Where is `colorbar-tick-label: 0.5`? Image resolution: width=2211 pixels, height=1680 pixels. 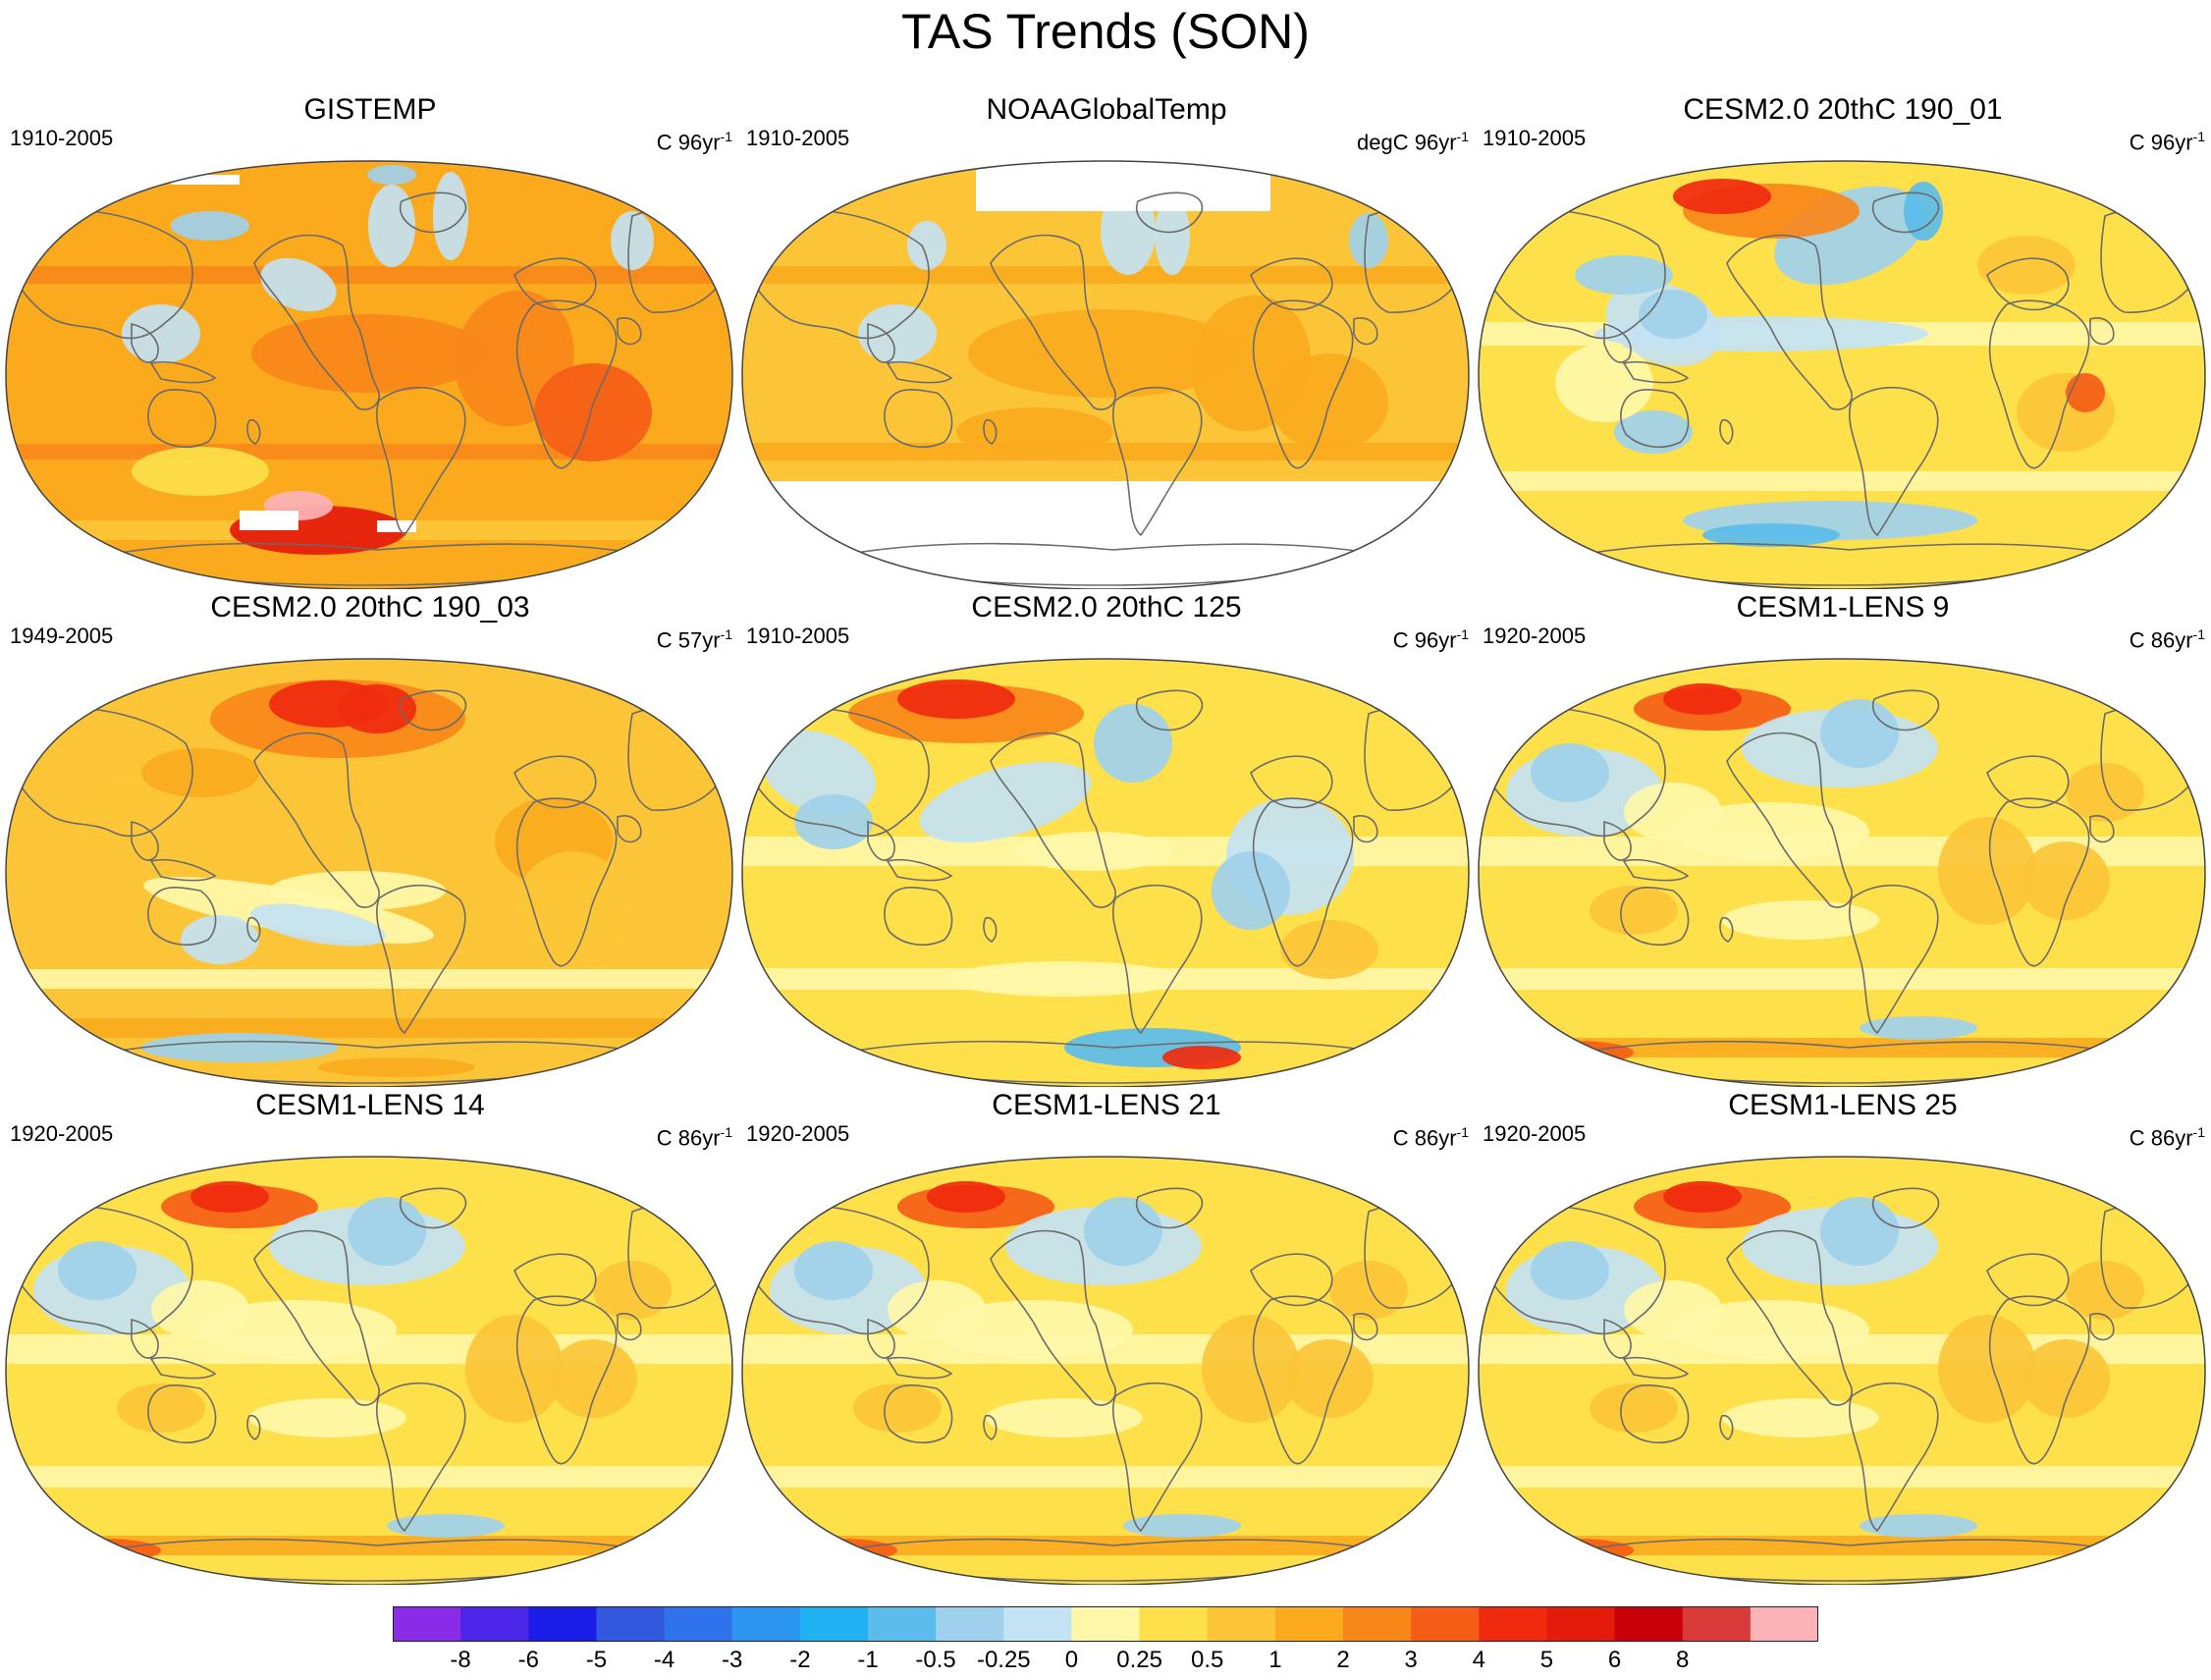
colorbar-tick-label: 0.5 is located at coordinates (1207, 1660).